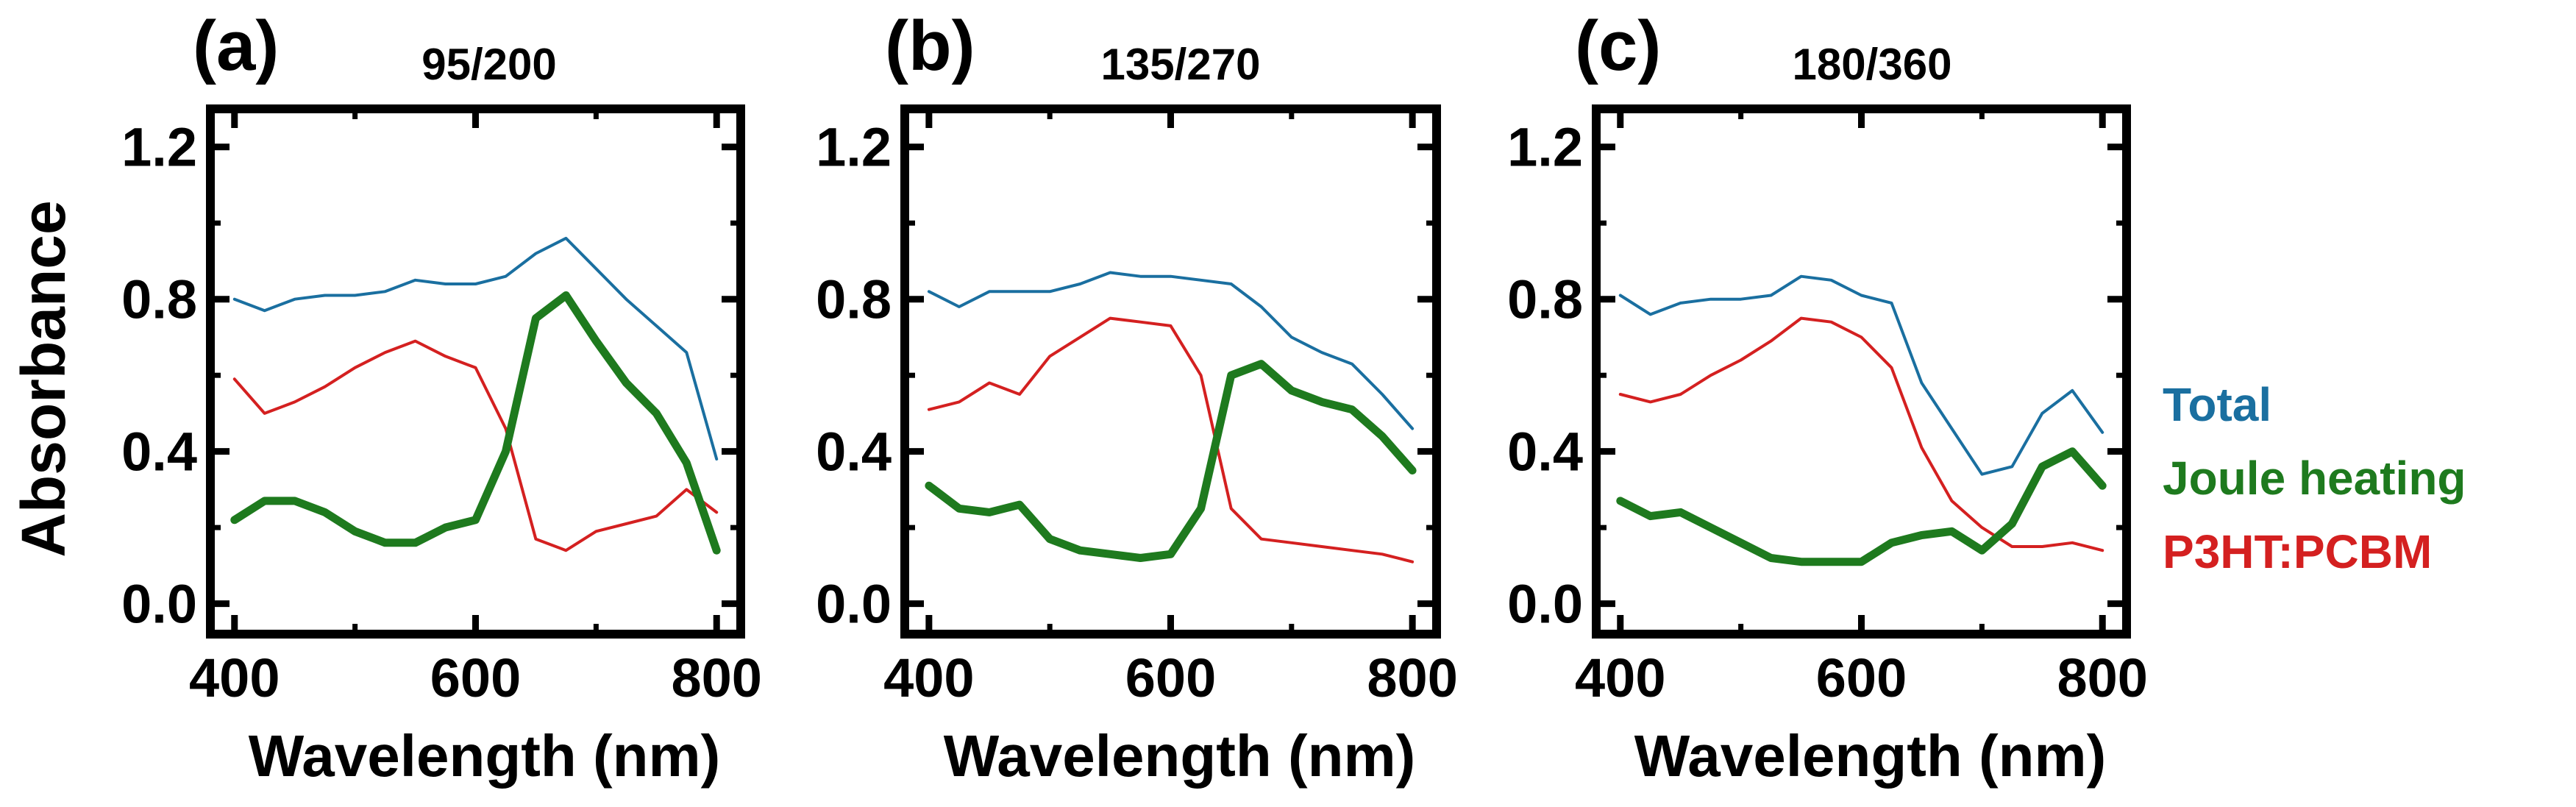 This screenshot has height=807, width=2576. What do you see at coordinates (1179, 756) in the screenshot?
I see `panel-b-x-axis-label: Wavelength (nm)` at bounding box center [1179, 756].